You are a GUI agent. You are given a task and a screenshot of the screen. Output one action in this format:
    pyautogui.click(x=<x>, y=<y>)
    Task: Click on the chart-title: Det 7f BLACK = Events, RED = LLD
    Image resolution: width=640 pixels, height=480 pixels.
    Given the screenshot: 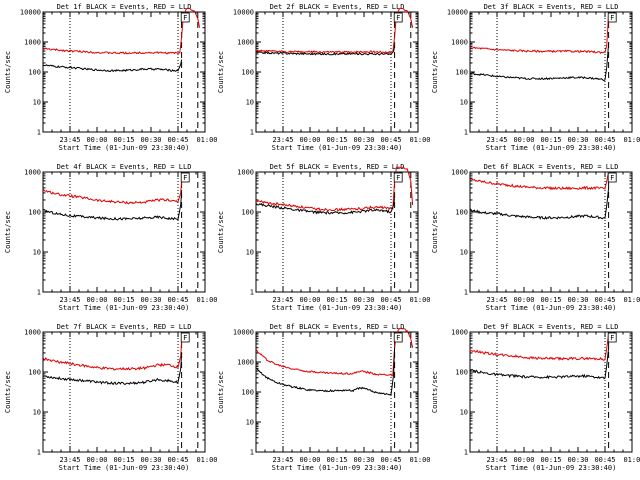 What is the action you would take?
    pyautogui.click(x=124, y=327)
    